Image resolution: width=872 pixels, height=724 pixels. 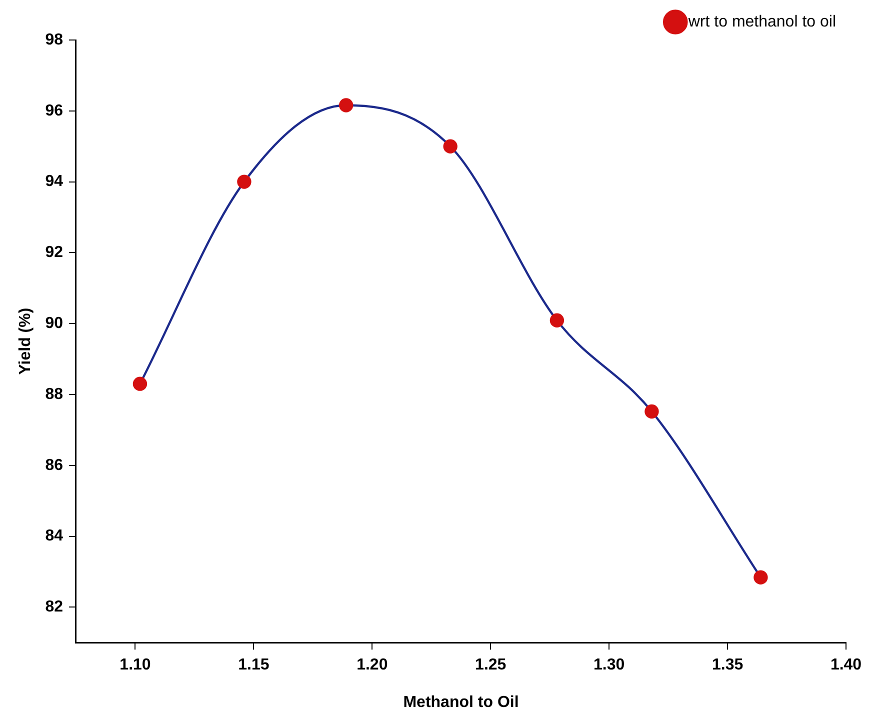 I want to click on y-tick-label: 94, so click(x=54, y=181).